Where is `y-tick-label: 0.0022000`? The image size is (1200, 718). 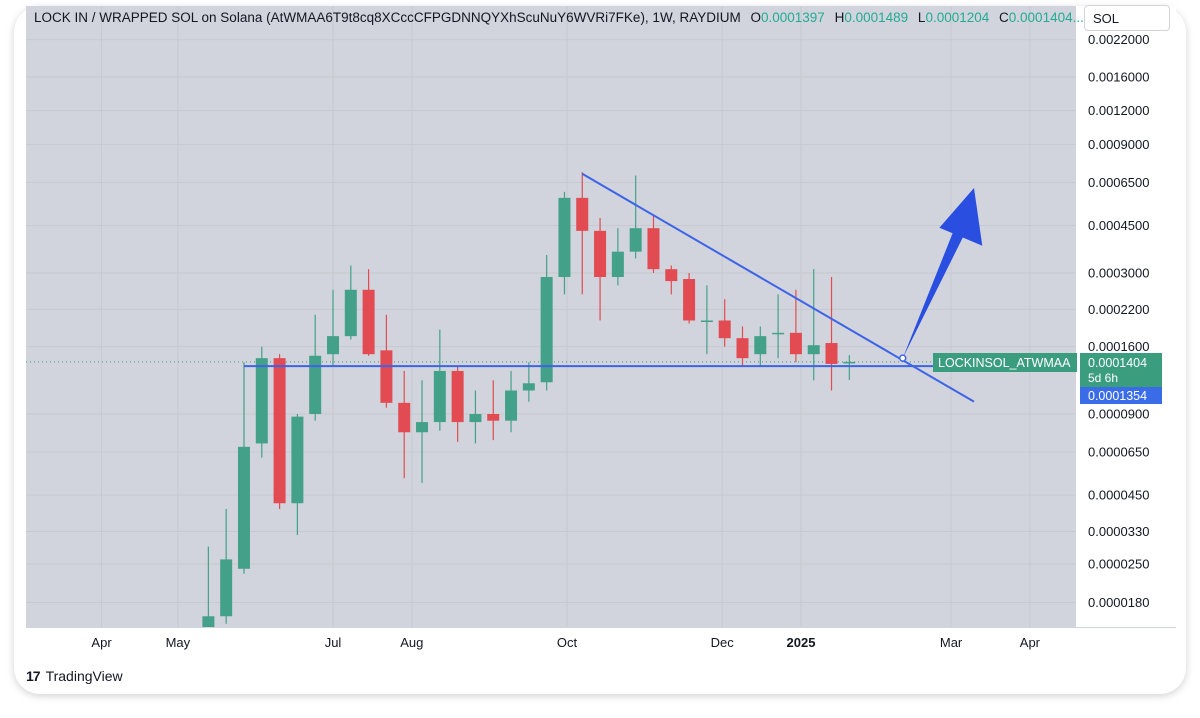
y-tick-label: 0.0022000 is located at coordinates (1118, 39).